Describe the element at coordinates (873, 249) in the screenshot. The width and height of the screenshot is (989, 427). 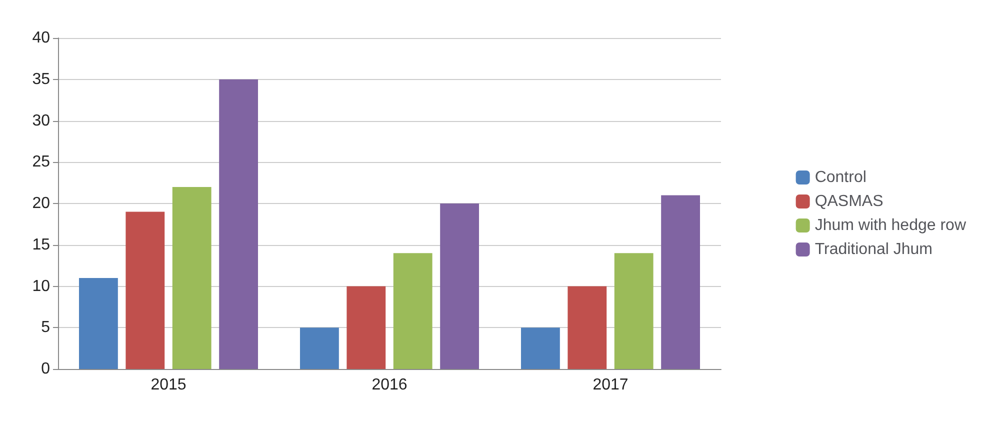
I see `legend-label: Traditional Jhum` at that location.